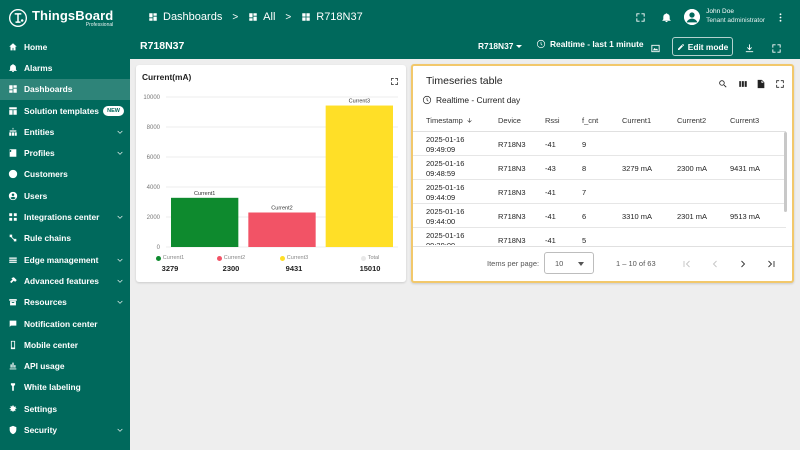 The image size is (800, 450). I want to click on cell-date: 2025-01-16, so click(445, 139).